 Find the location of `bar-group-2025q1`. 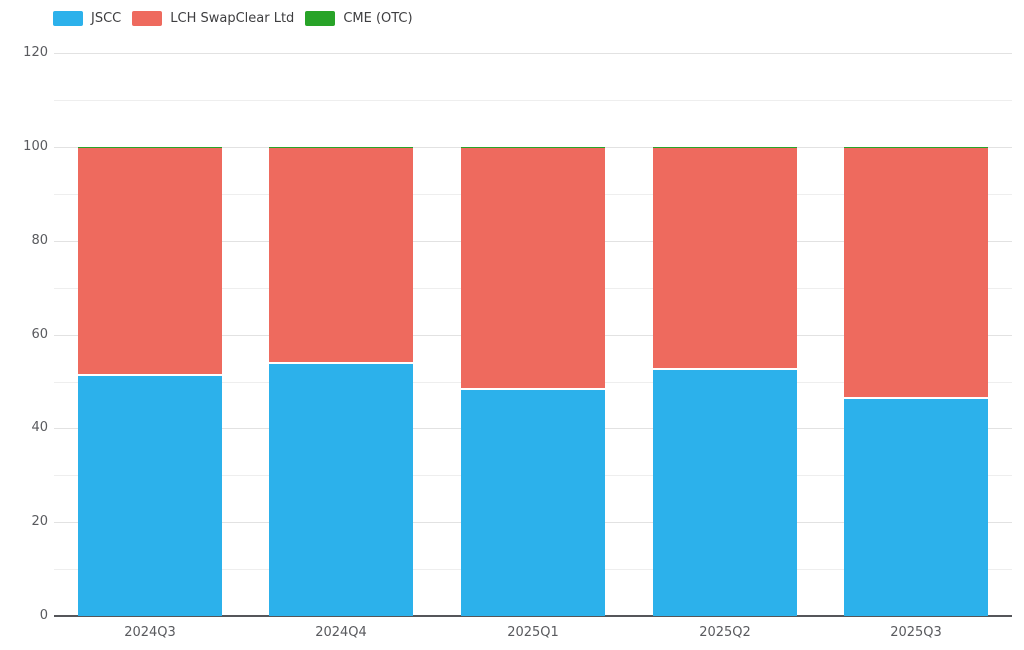

bar-group-2025q1 is located at coordinates (533, 381).